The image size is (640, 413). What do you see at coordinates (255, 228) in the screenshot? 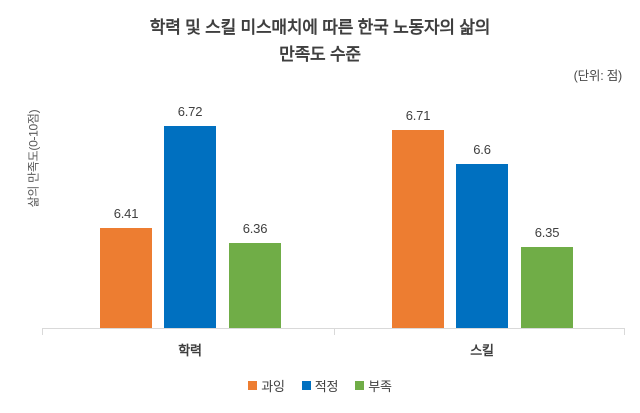
I see `bar-value-label: 6.36` at bounding box center [255, 228].